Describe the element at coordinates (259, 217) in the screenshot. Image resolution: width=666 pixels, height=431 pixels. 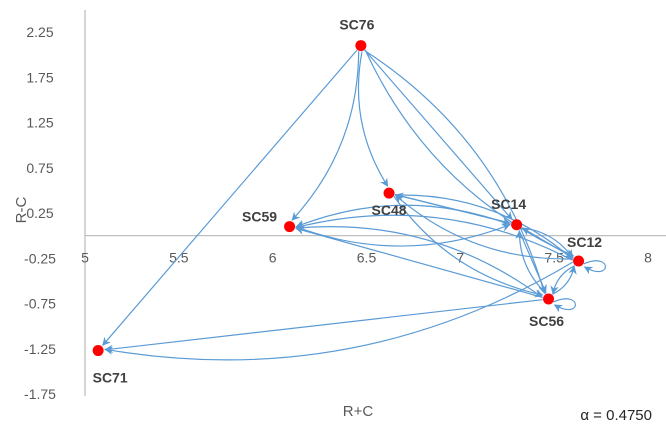
I see `point-label: SC59` at that location.